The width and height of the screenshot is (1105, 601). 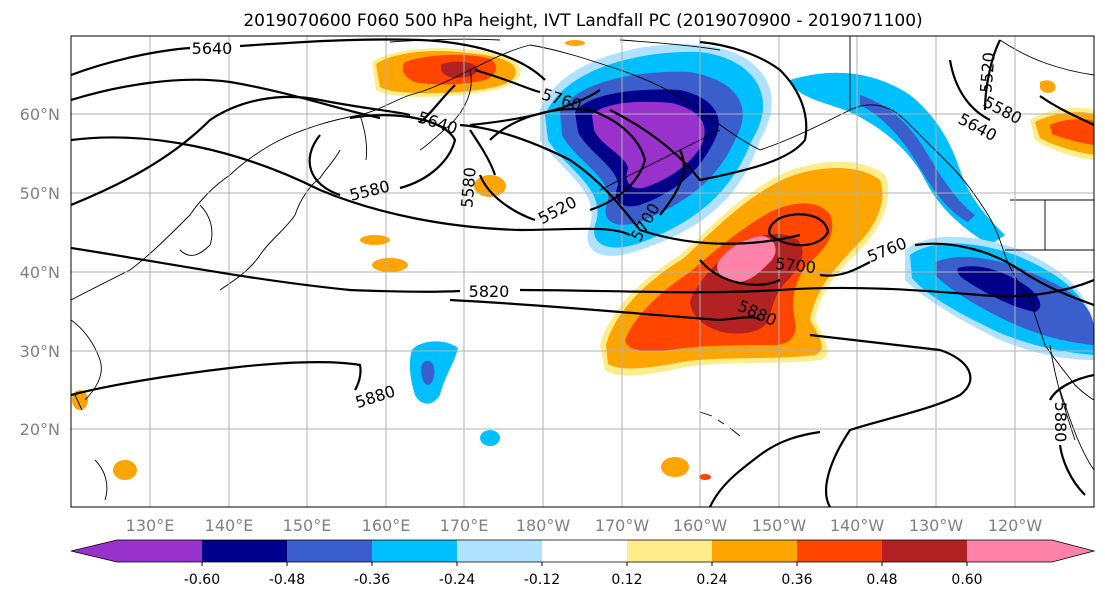 What do you see at coordinates (669, 551) in the screenshot?
I see `colorbar-bin-lightyellow` at bounding box center [669, 551].